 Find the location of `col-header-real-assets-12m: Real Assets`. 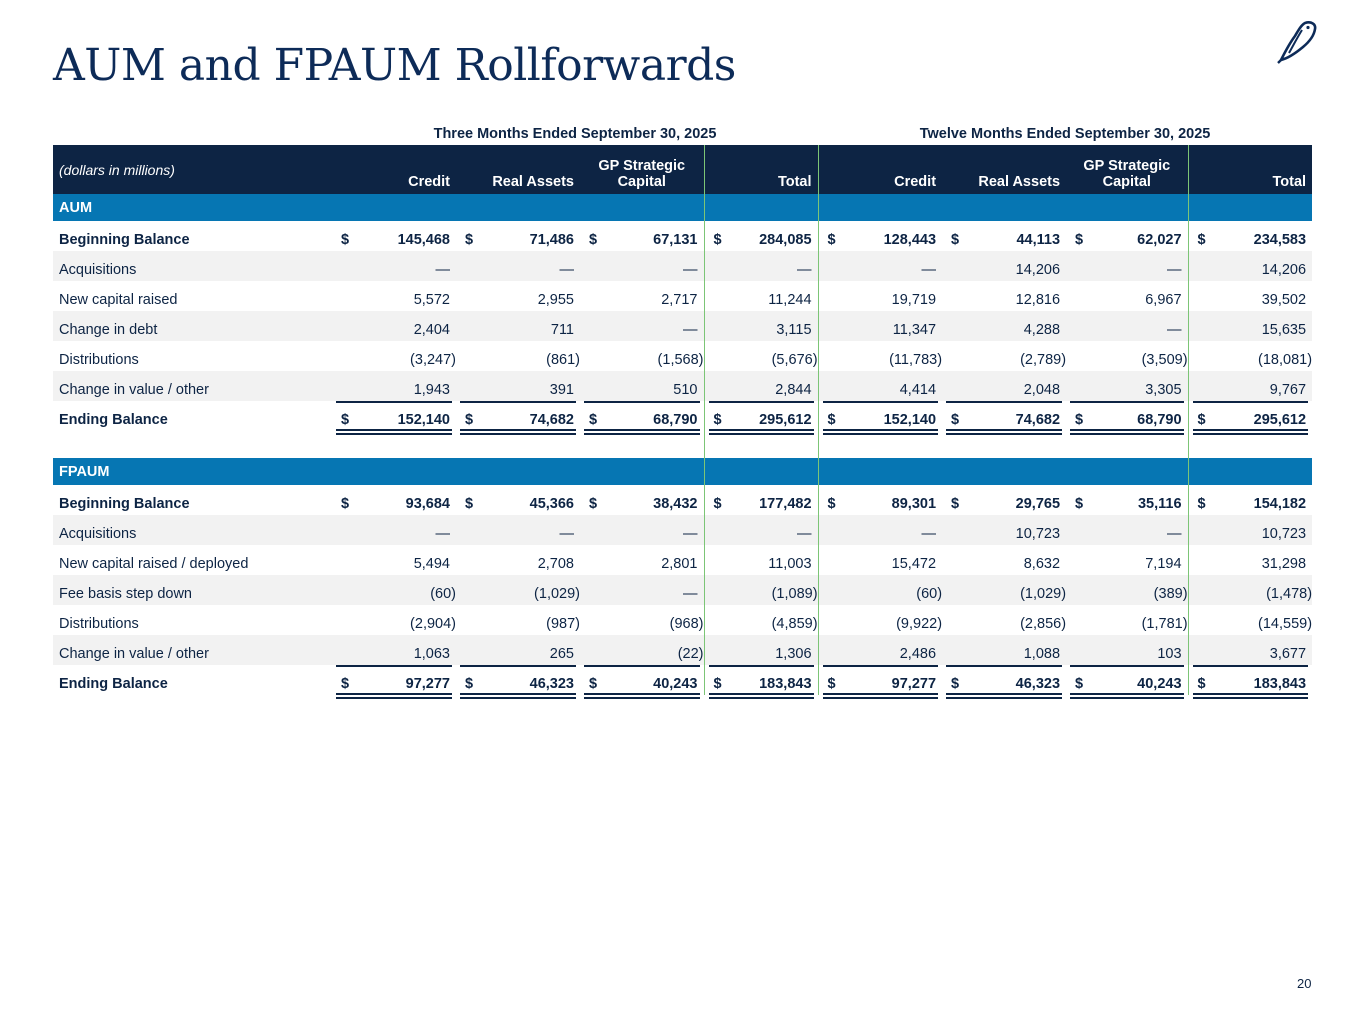

col-header-real-assets-12m: Real Assets is located at coordinates (1004, 169).